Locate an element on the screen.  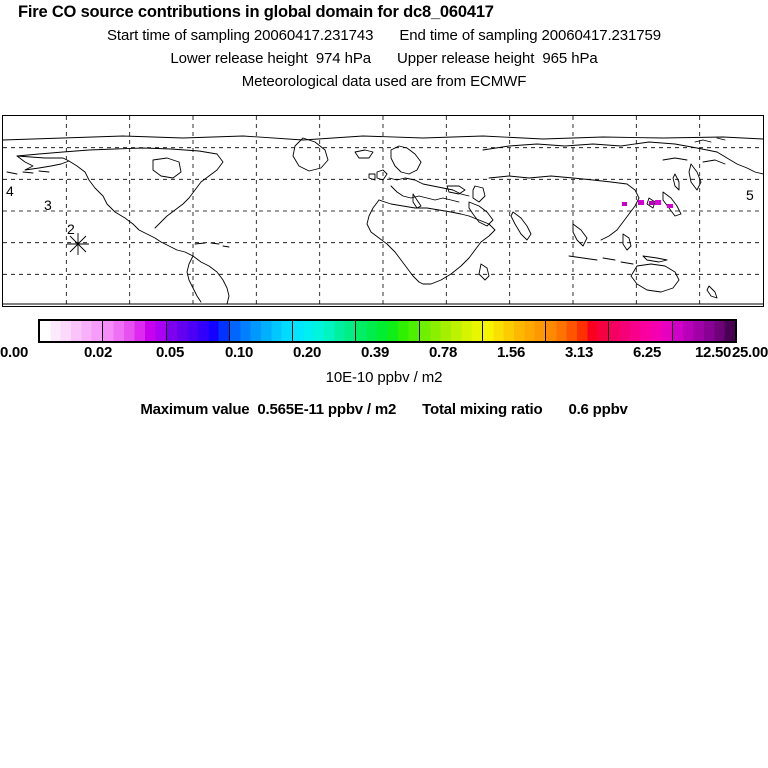
upper-release-height-label: Upper release height is located at coordinates (466, 58).